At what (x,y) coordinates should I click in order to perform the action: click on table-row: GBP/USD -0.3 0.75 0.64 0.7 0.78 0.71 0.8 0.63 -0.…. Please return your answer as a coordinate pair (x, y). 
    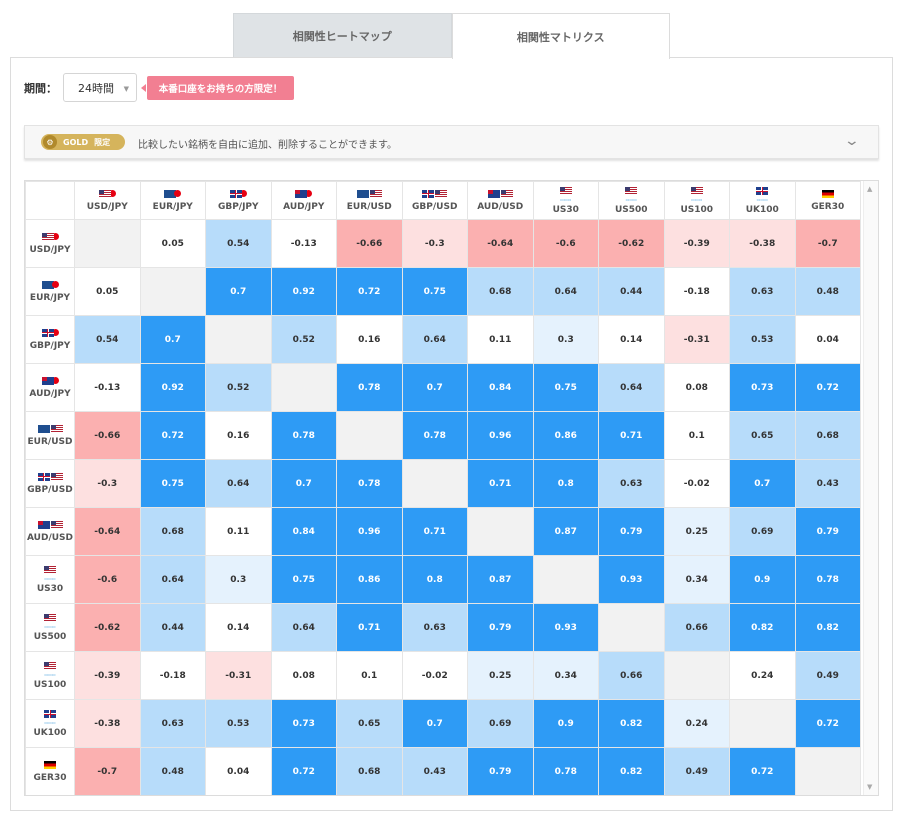
    Looking at the image, I should click on (443, 483).